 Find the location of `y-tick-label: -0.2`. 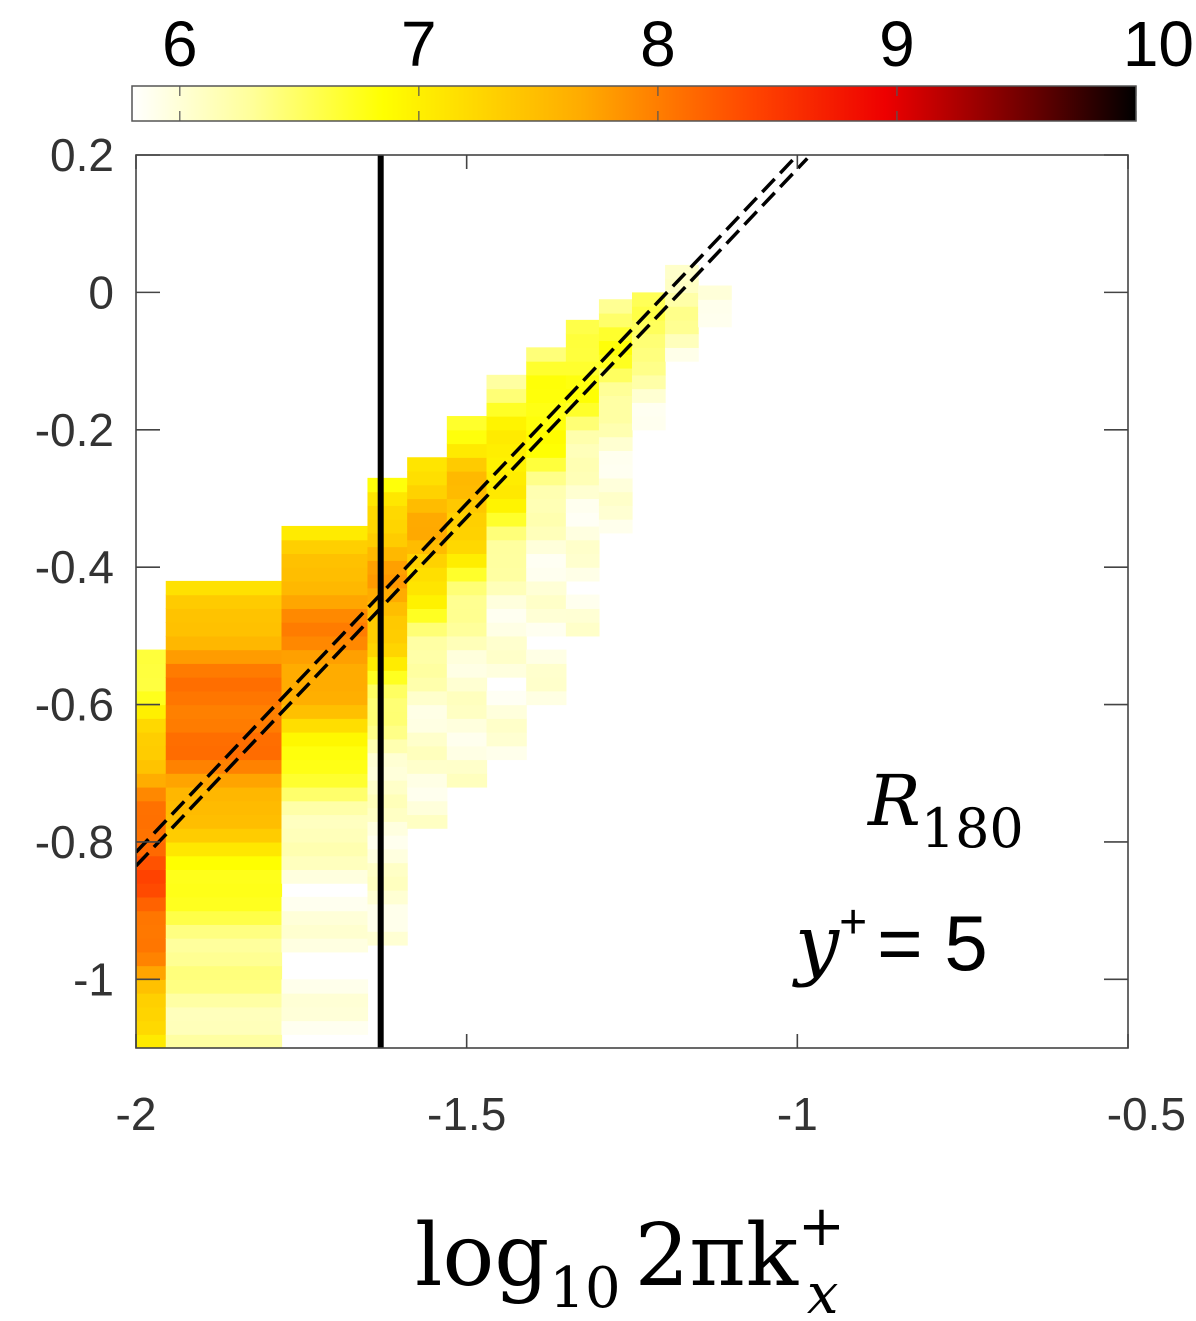

y-tick-label: -0.2 is located at coordinates (74, 430).